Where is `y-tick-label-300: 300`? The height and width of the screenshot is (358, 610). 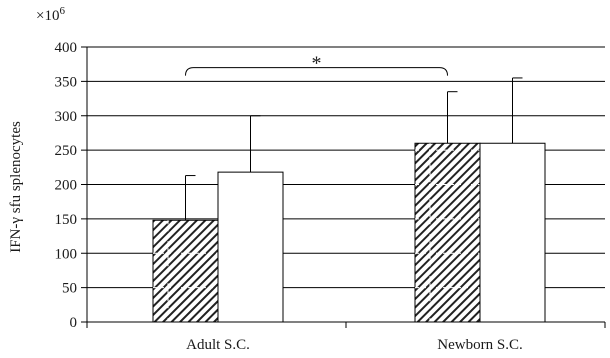 y-tick-label-300: 300 is located at coordinates (66, 117).